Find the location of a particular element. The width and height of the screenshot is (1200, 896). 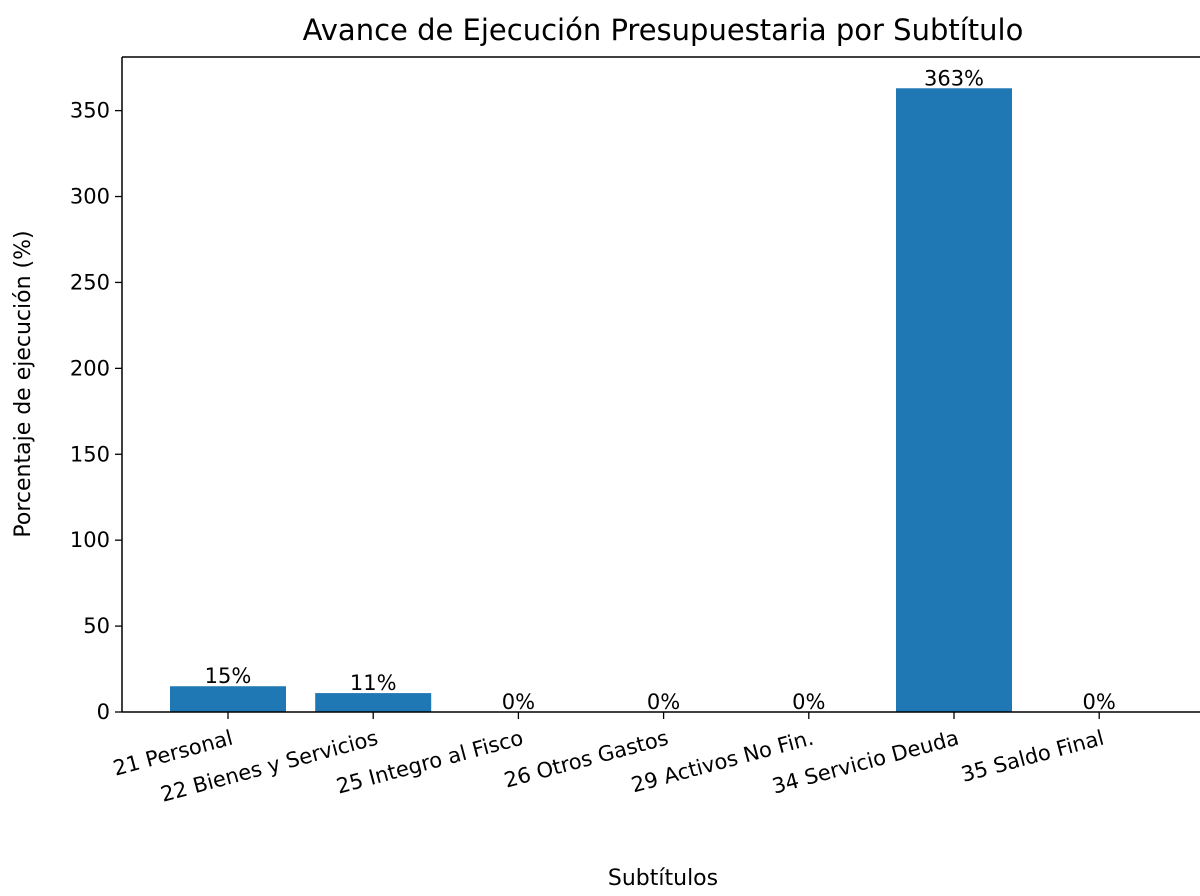

data-label: 15% is located at coordinates (228, 676).